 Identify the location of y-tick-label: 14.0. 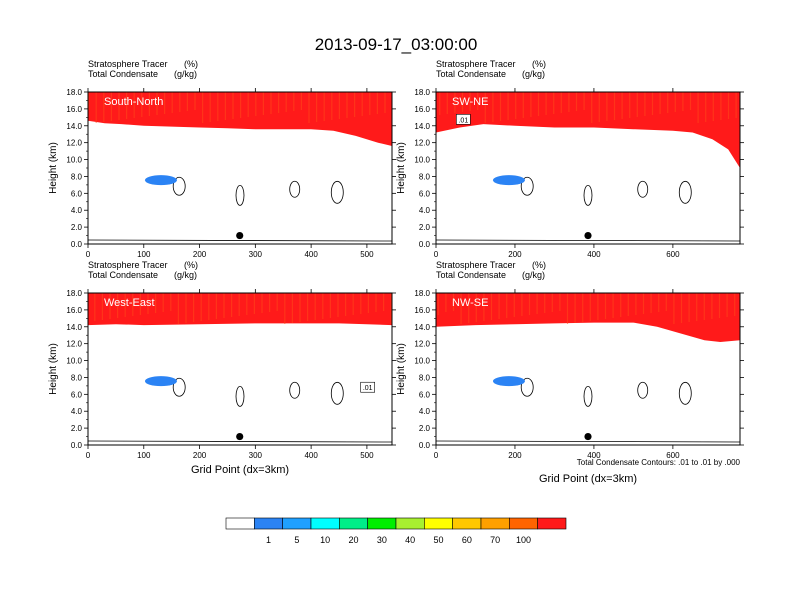
(422, 327).